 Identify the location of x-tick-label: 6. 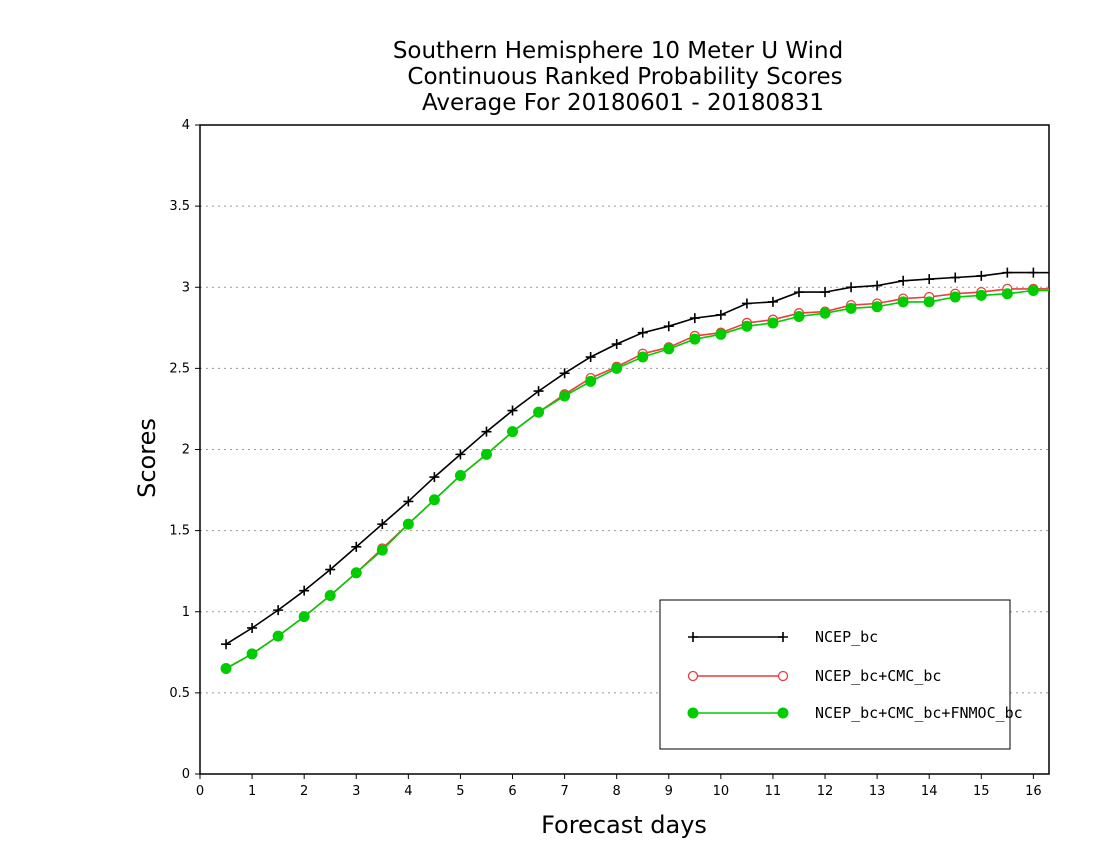
(512, 791).